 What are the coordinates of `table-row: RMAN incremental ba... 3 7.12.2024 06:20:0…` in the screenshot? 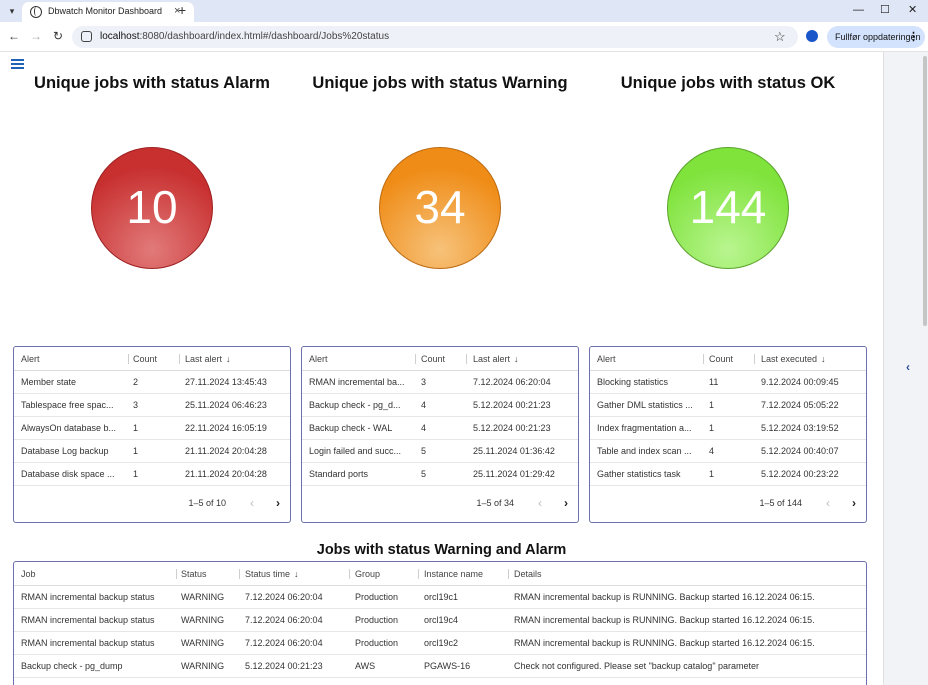 It's located at (440, 382).